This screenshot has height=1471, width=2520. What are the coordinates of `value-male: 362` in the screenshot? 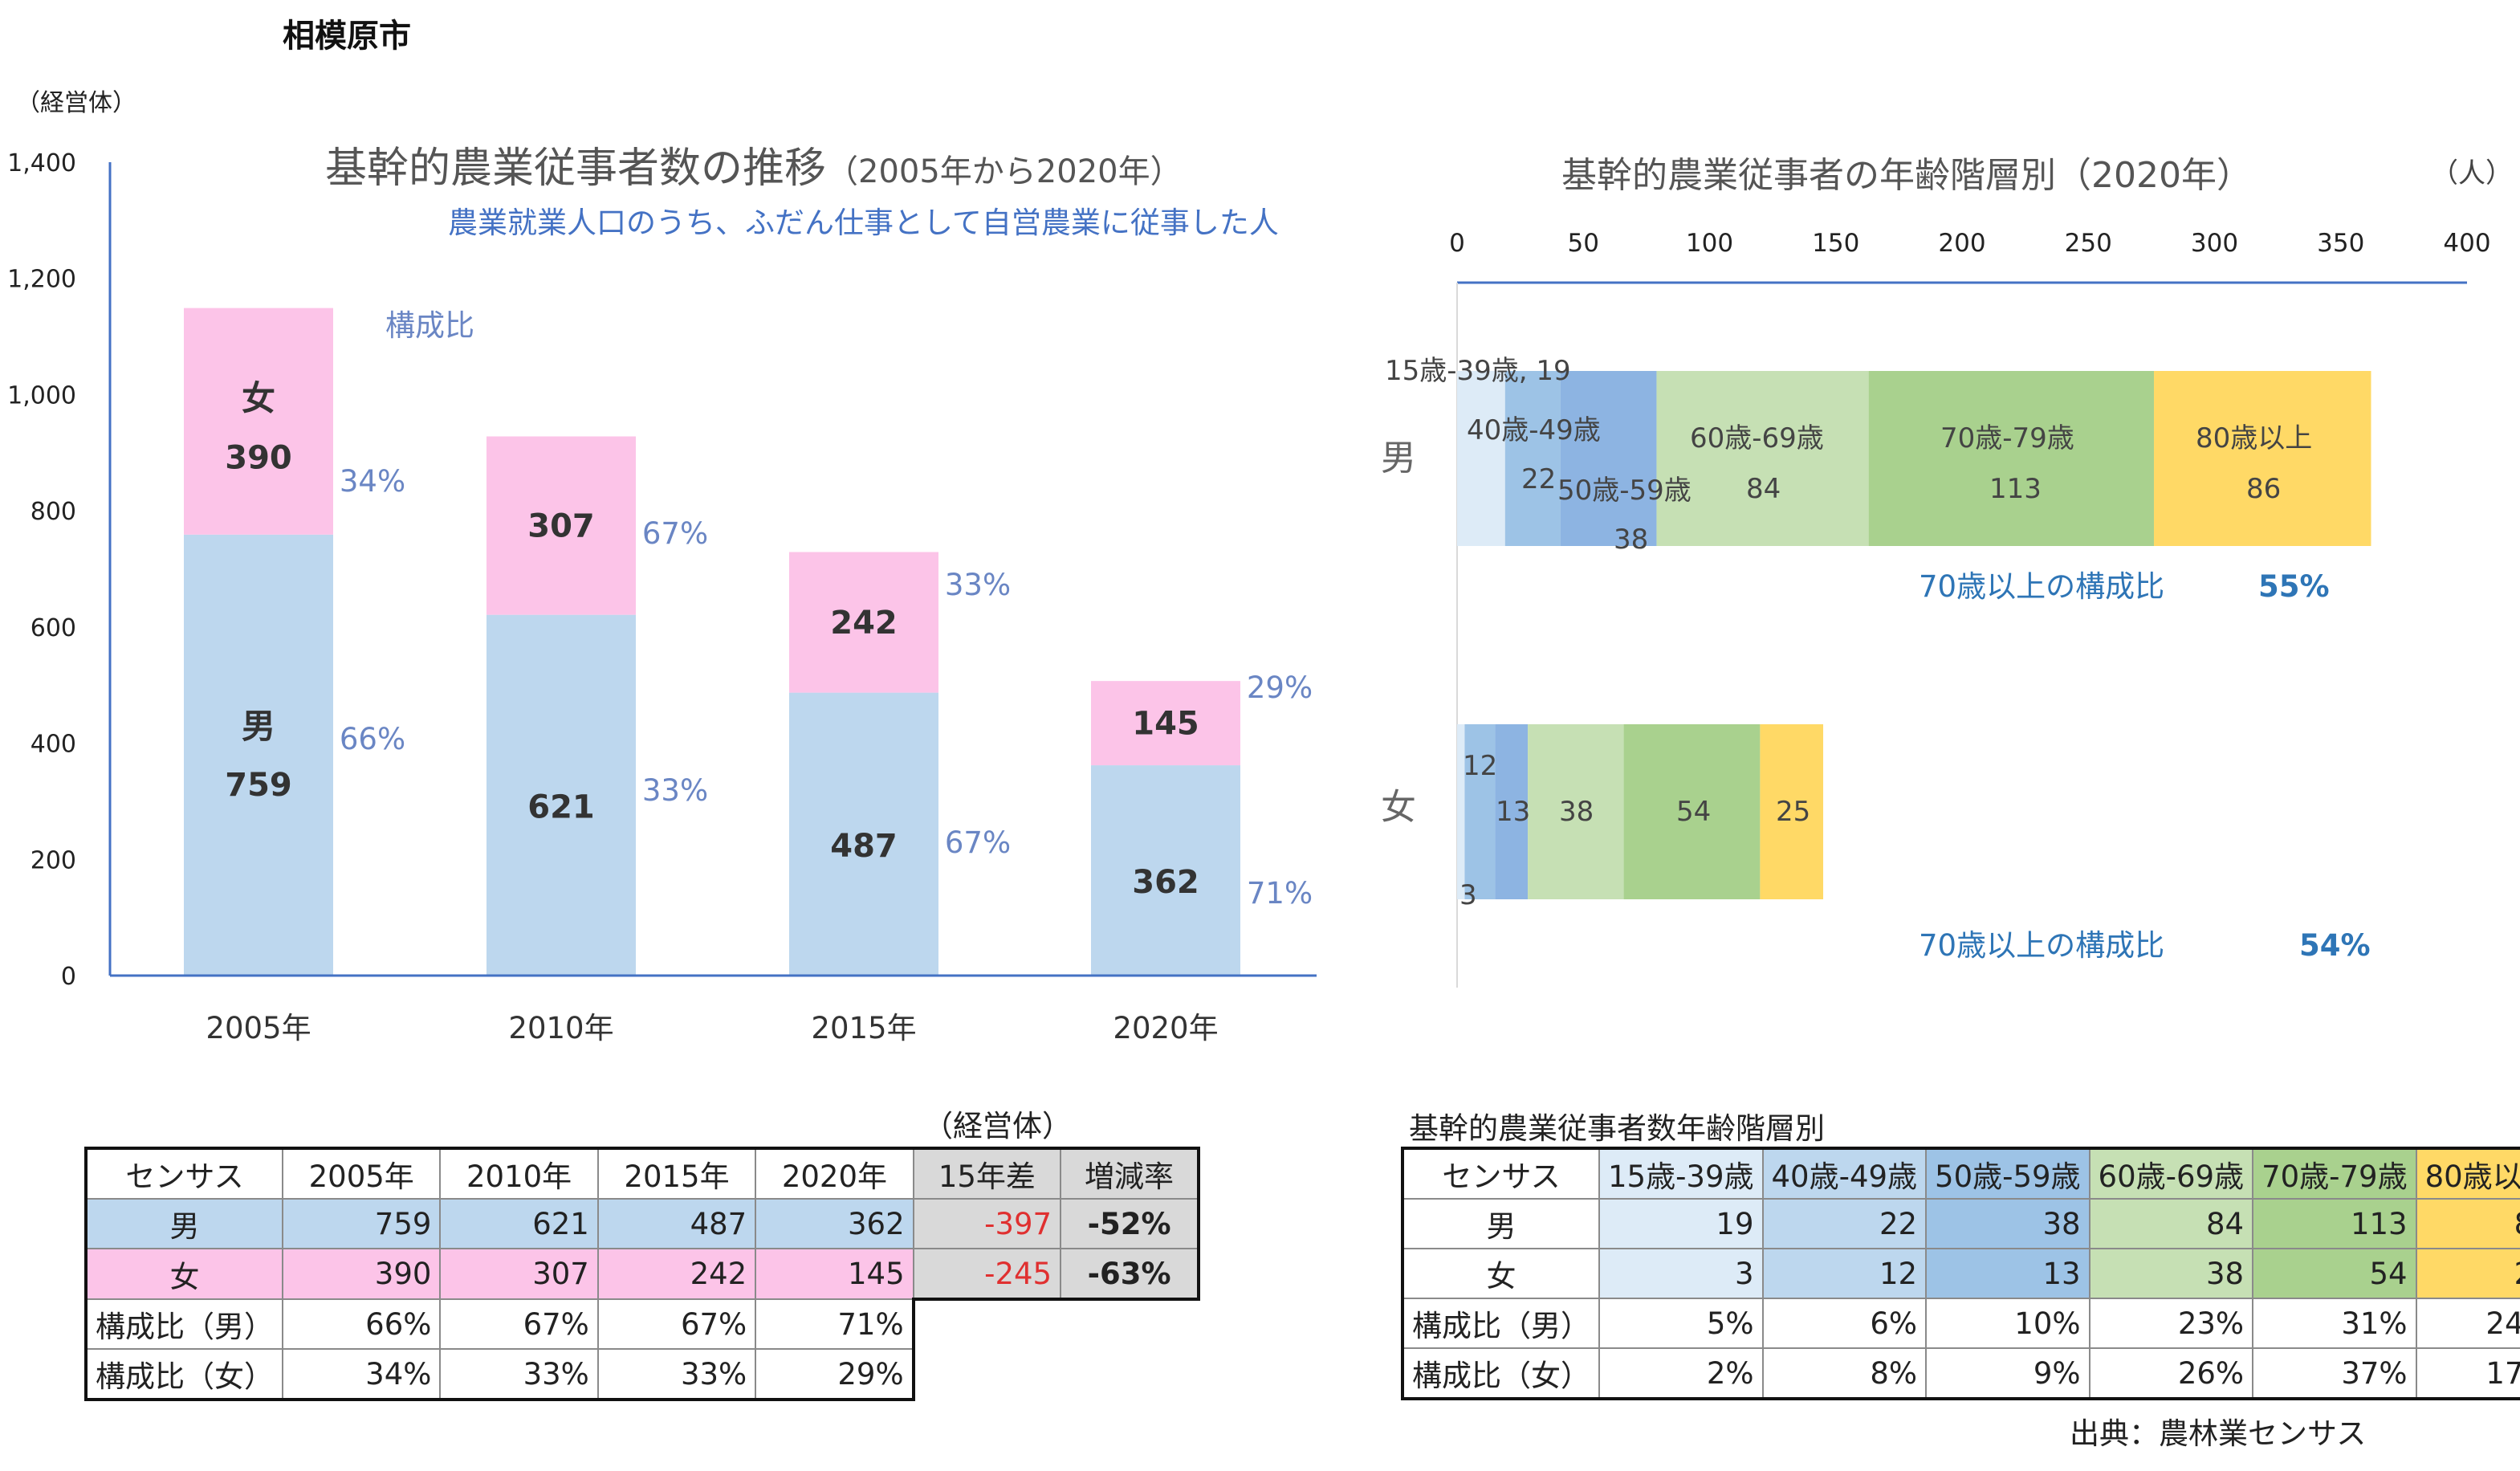 It's located at (1165, 882).